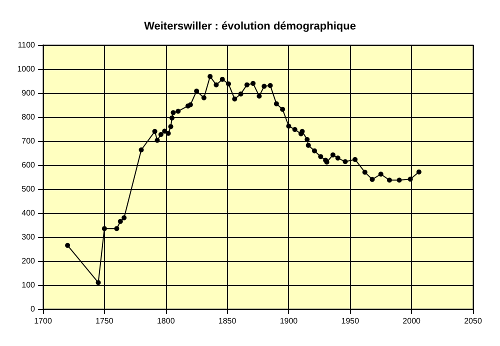  I want to click on y-tick-label: 700, so click(29, 141).